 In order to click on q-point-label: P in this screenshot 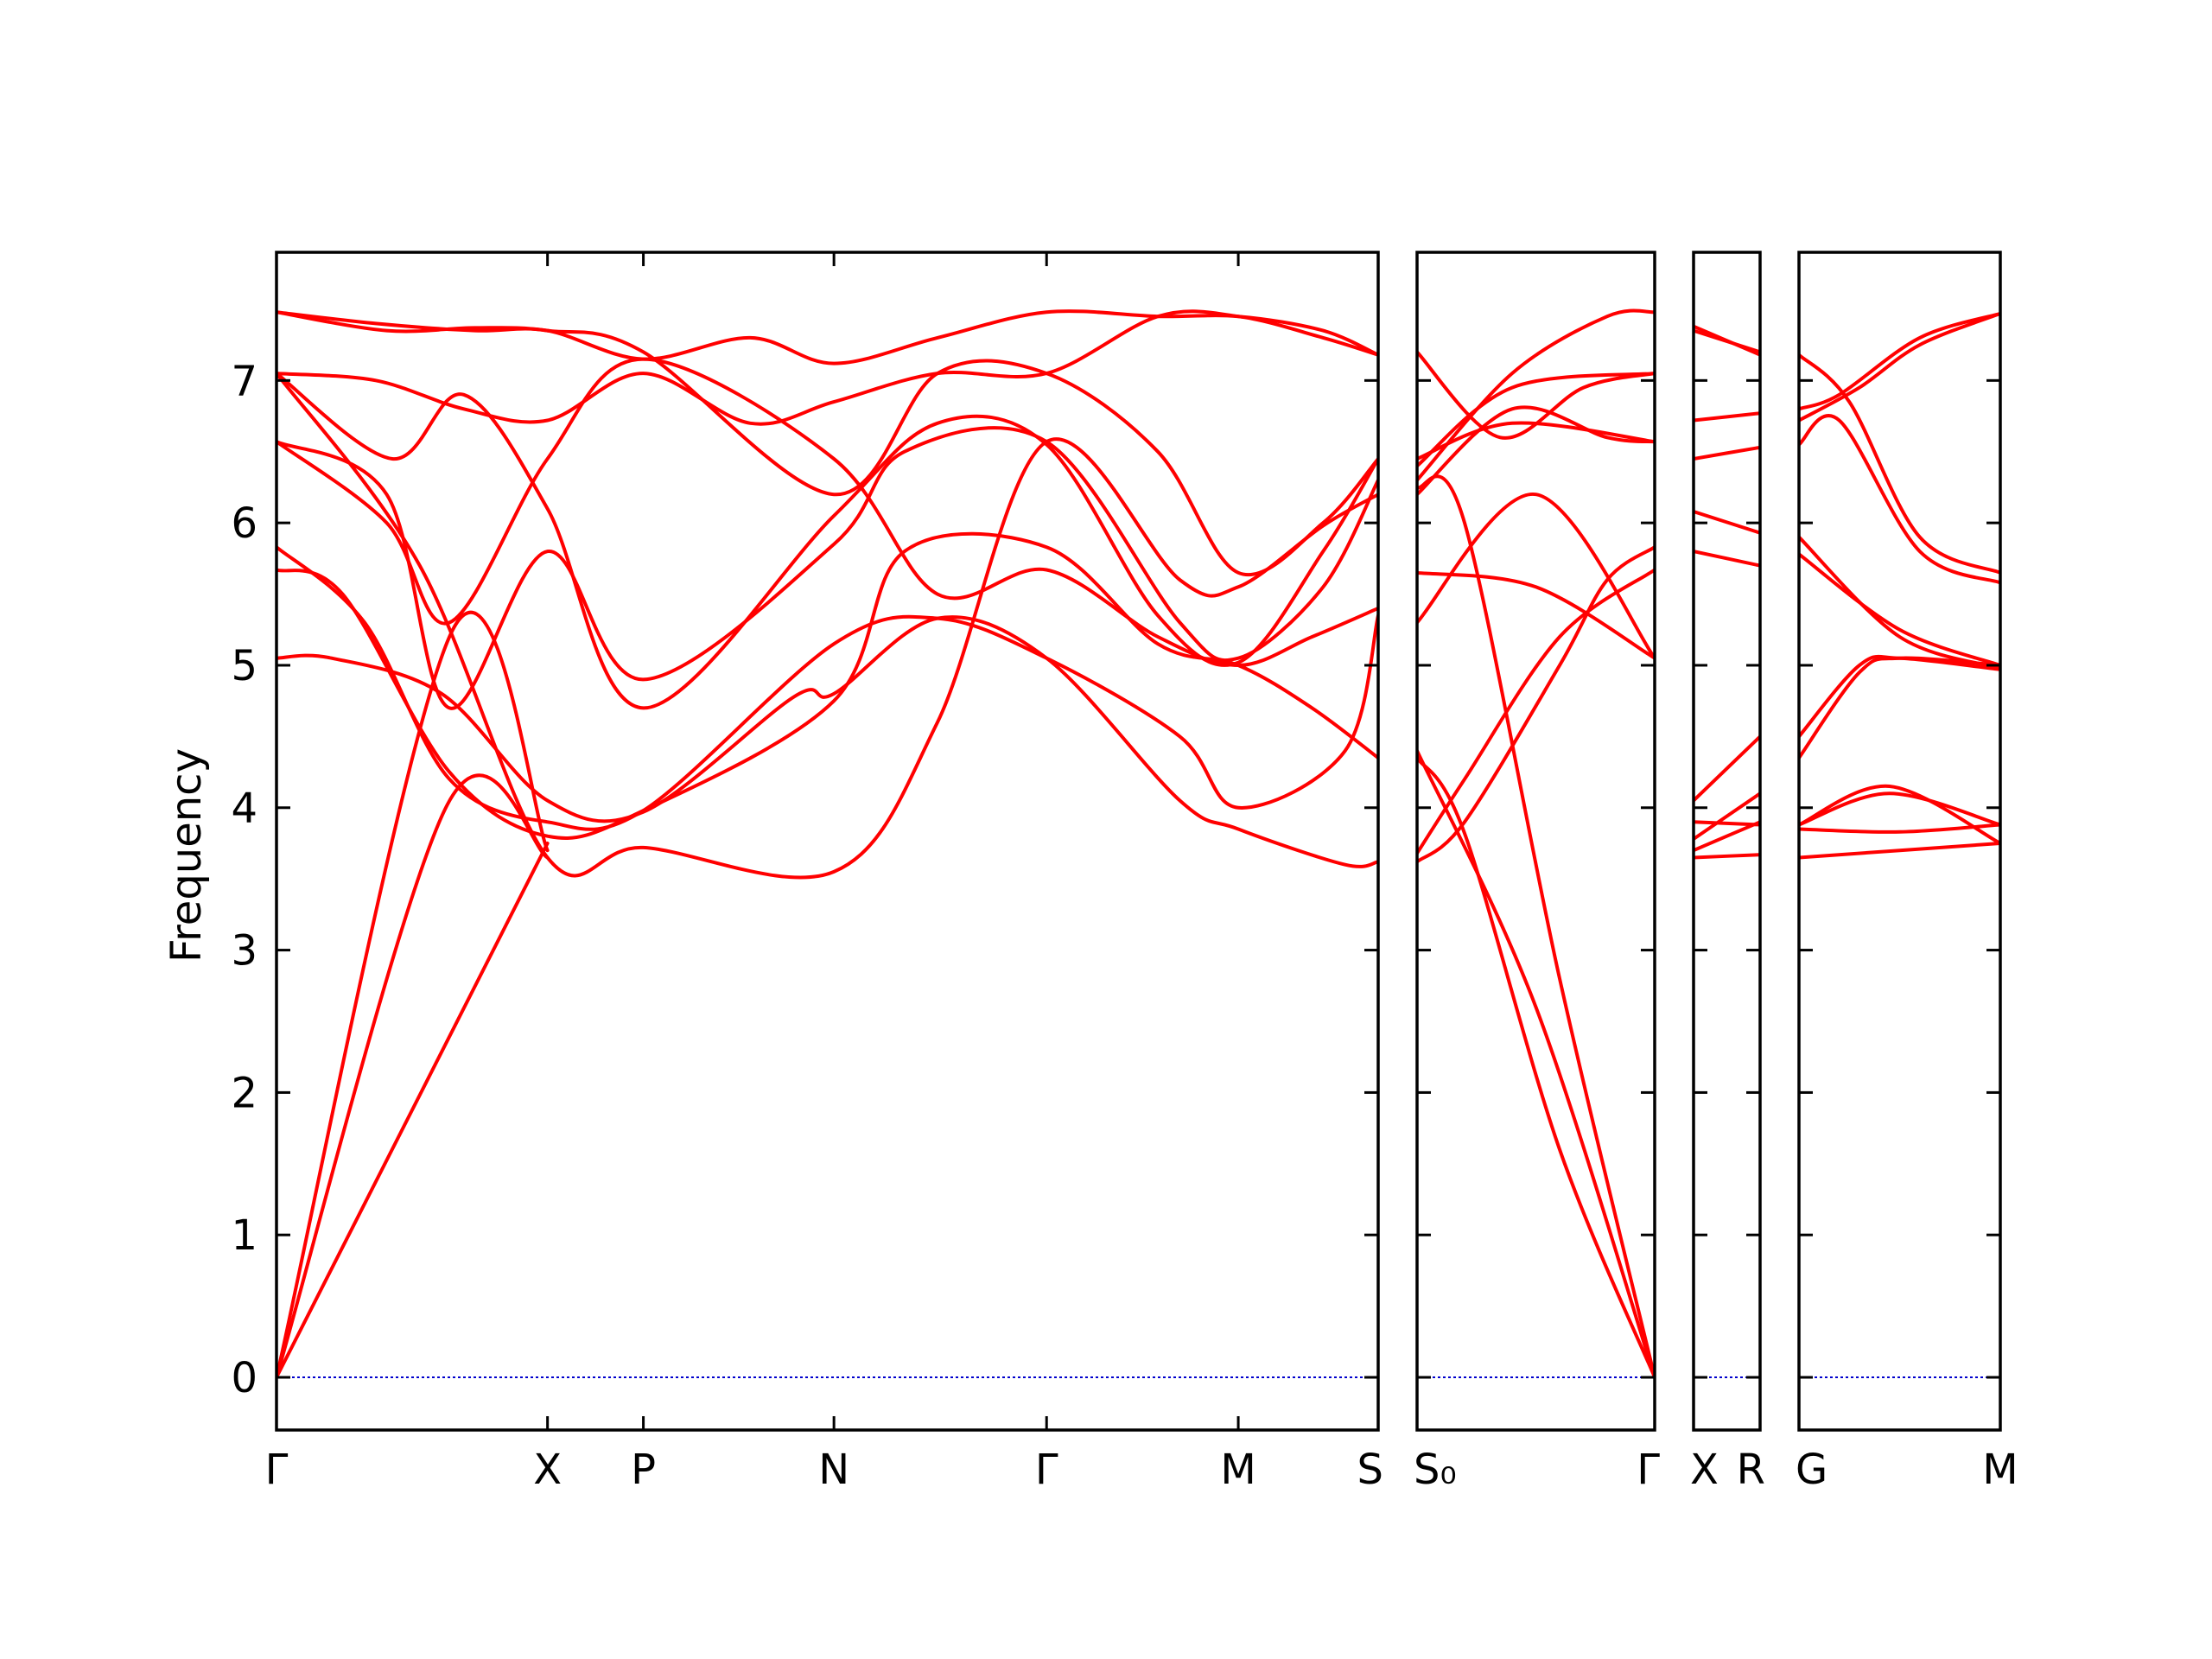, I will do `click(643, 1470)`.